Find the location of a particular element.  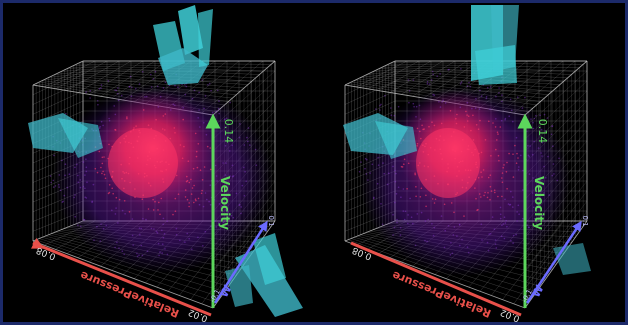

left-glyph-cluster-top is located at coordinates (183, 45).